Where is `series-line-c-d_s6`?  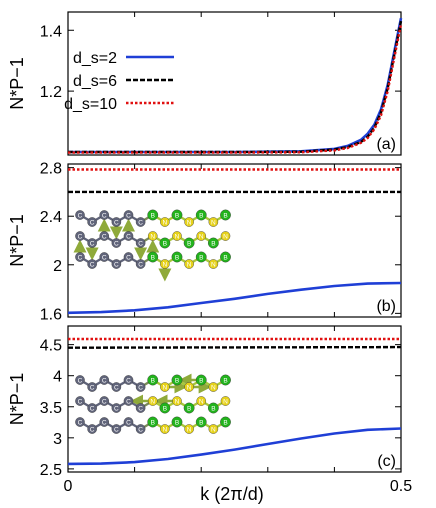
series-line-c-d_s6 is located at coordinates (234, 347).